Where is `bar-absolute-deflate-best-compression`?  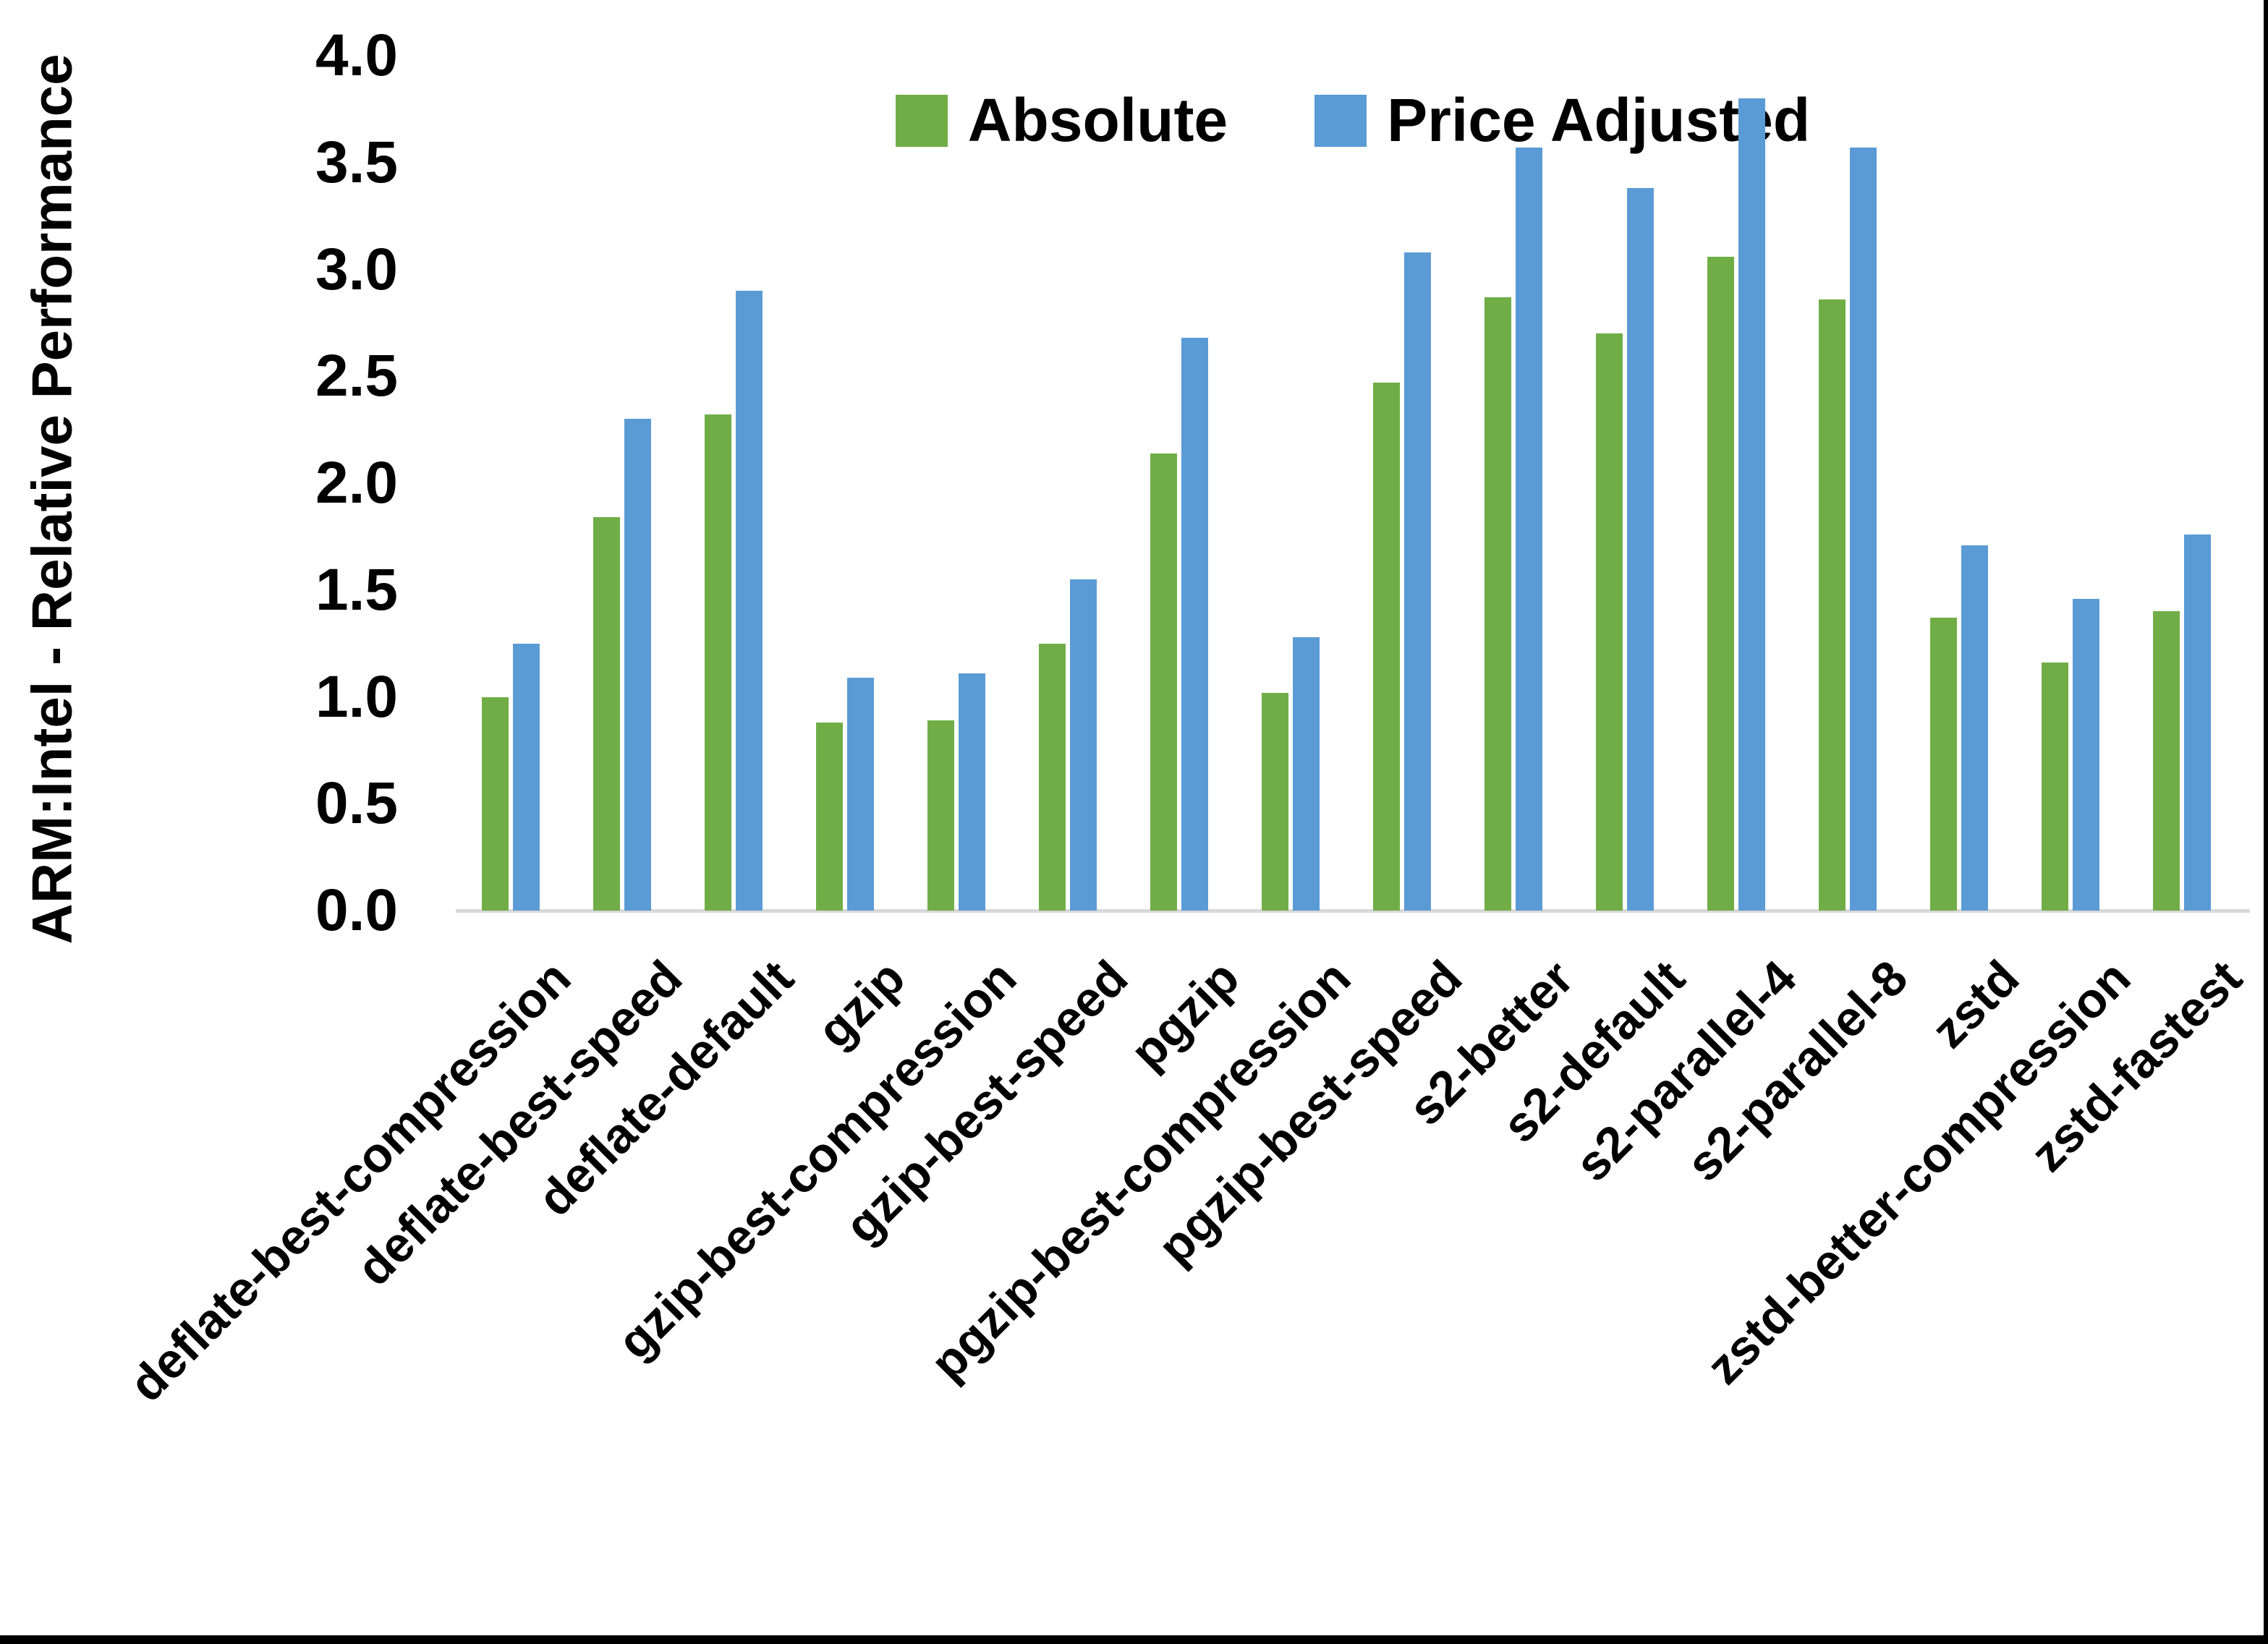 bar-absolute-deflate-best-compression is located at coordinates (496, 804).